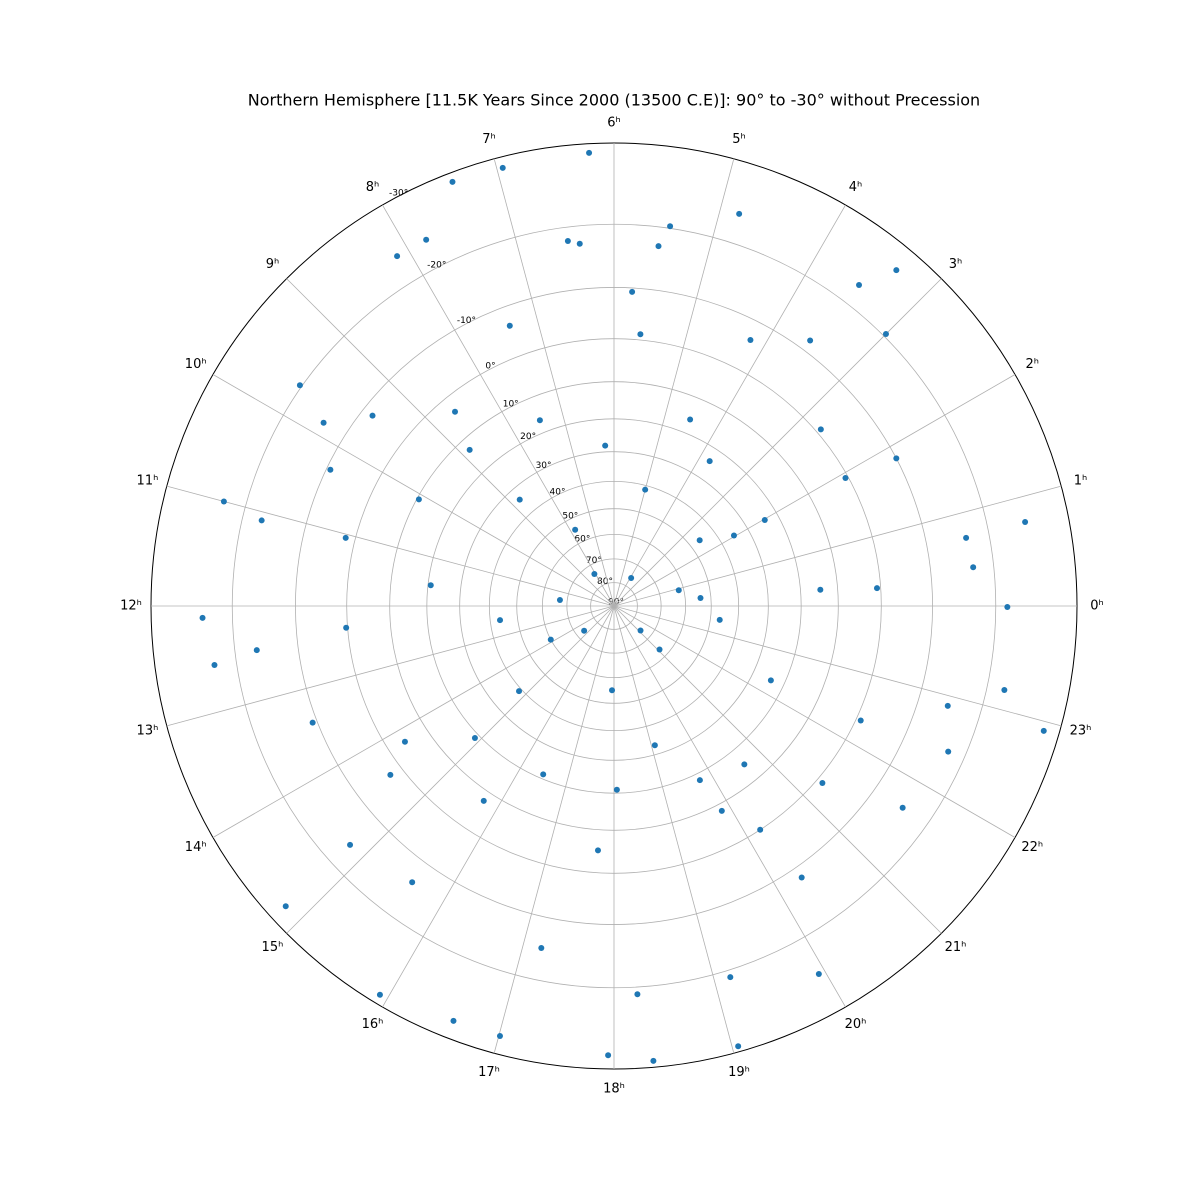  I want to click on angular-tick-label: 14ʰ, so click(196, 847).